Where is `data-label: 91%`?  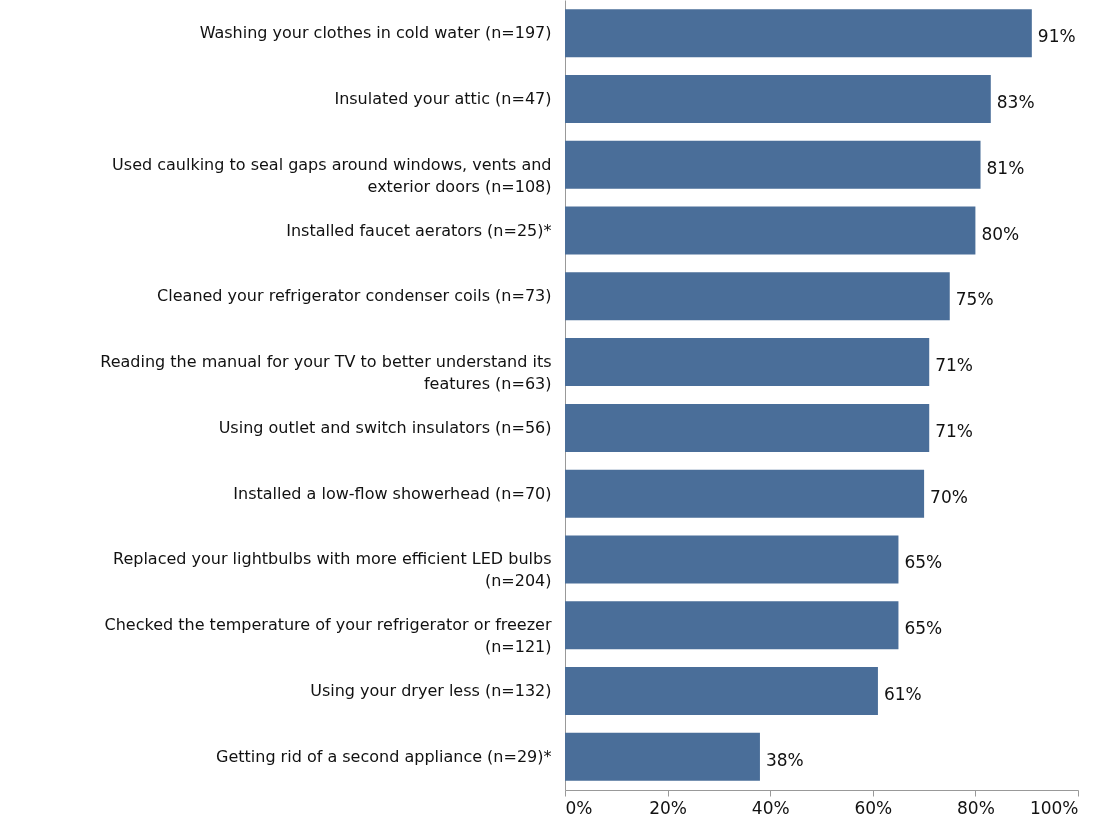 data-label: 91% is located at coordinates (1056, 36).